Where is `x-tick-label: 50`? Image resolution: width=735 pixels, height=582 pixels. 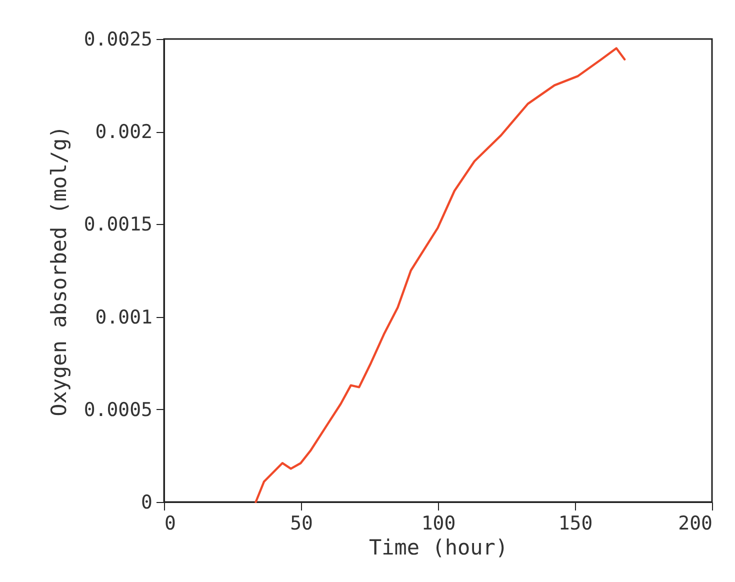
x-tick-label: 50 is located at coordinates (301, 523).